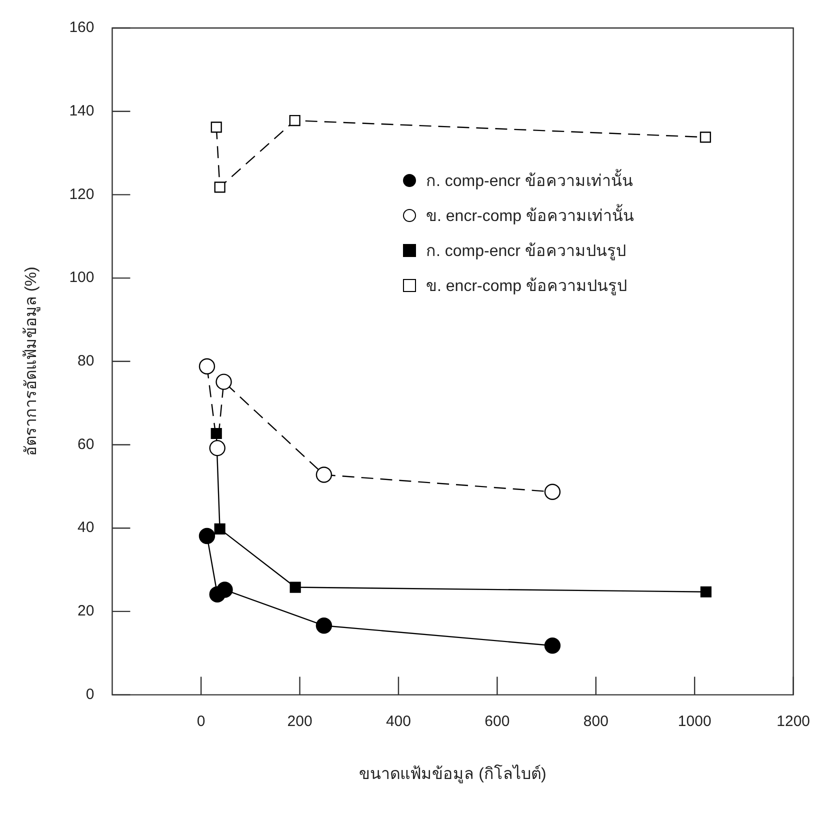 This screenshot has height=813, width=830. What do you see at coordinates (793, 721) in the screenshot?
I see `x-tick-label: 1200` at bounding box center [793, 721].